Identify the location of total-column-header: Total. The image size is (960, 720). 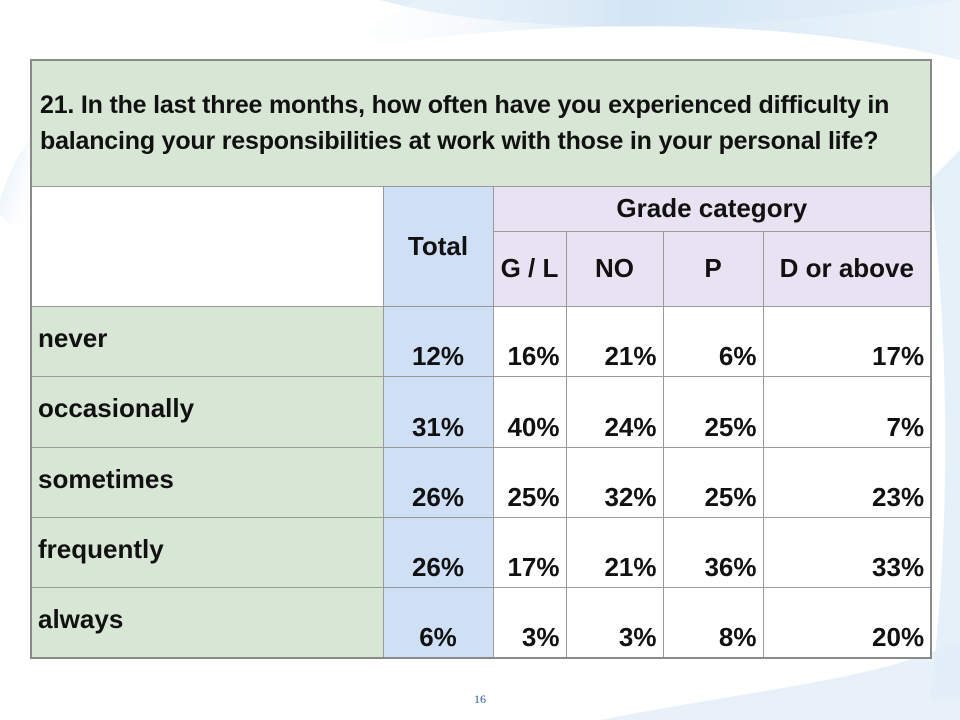
(438, 246).